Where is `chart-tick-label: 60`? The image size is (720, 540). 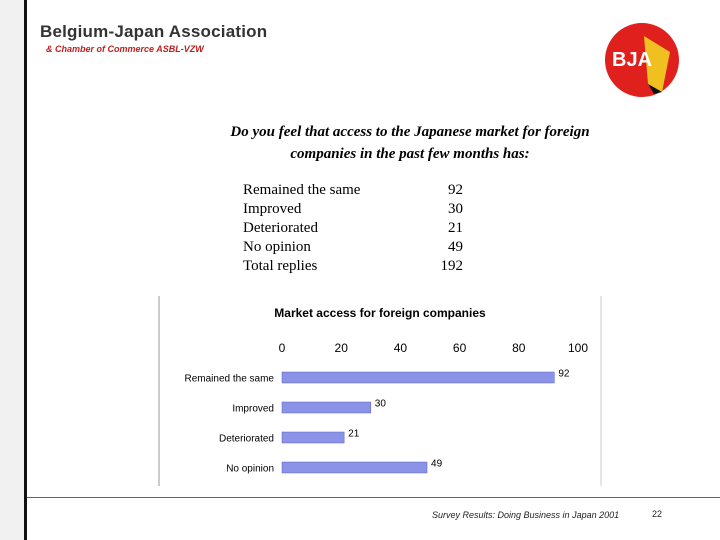 chart-tick-label: 60 is located at coordinates (460, 348).